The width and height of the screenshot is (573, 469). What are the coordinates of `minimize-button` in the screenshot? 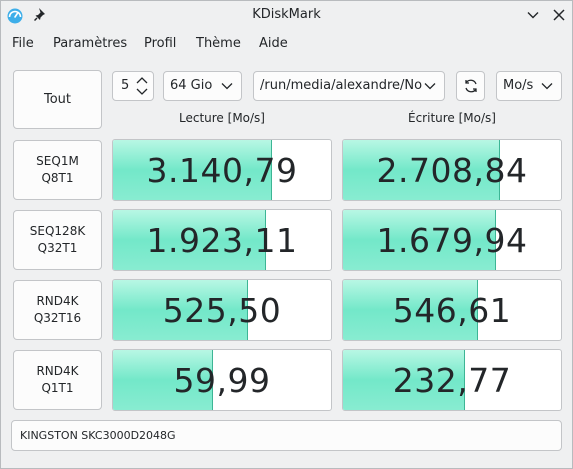 It's located at (533, 15).